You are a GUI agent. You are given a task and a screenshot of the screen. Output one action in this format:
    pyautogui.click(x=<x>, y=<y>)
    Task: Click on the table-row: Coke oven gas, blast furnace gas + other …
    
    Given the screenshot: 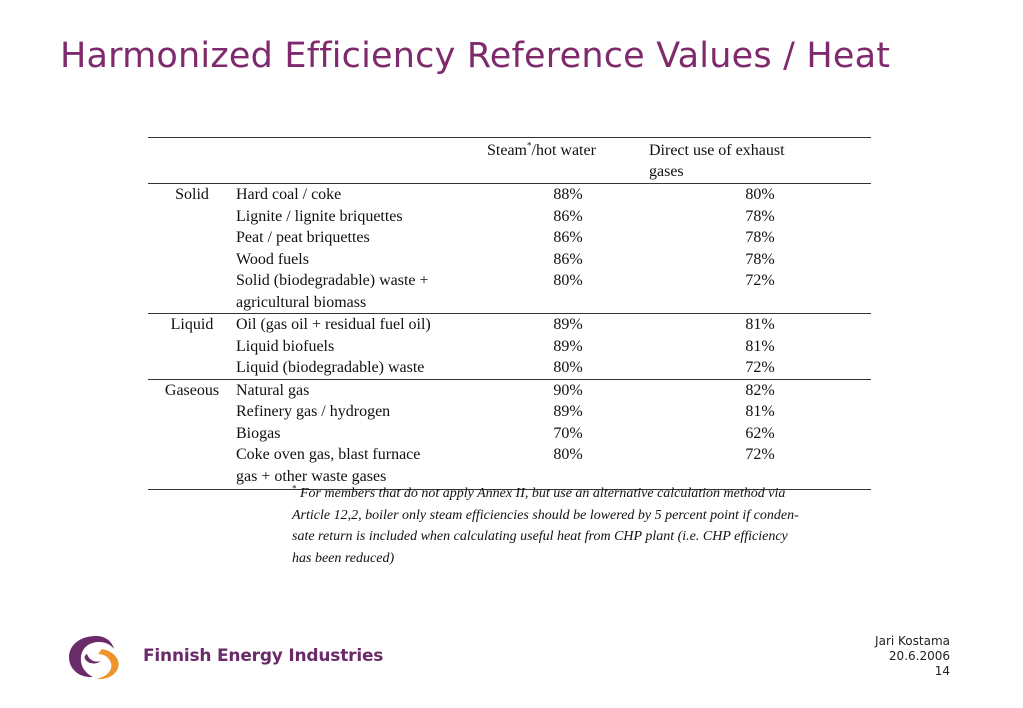 What is the action you would take?
    pyautogui.click(x=509, y=465)
    